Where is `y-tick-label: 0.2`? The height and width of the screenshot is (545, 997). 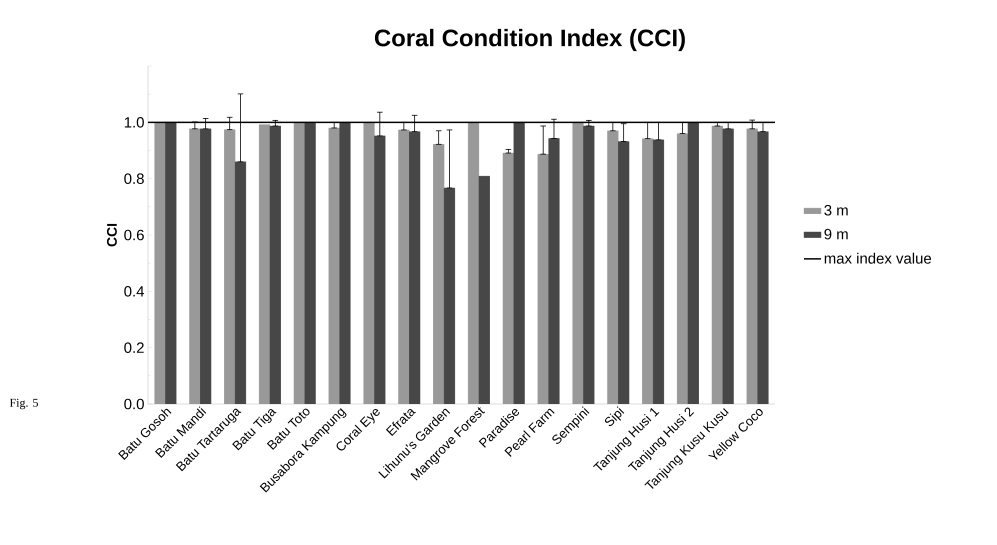
y-tick-label: 0.2 is located at coordinates (134, 347).